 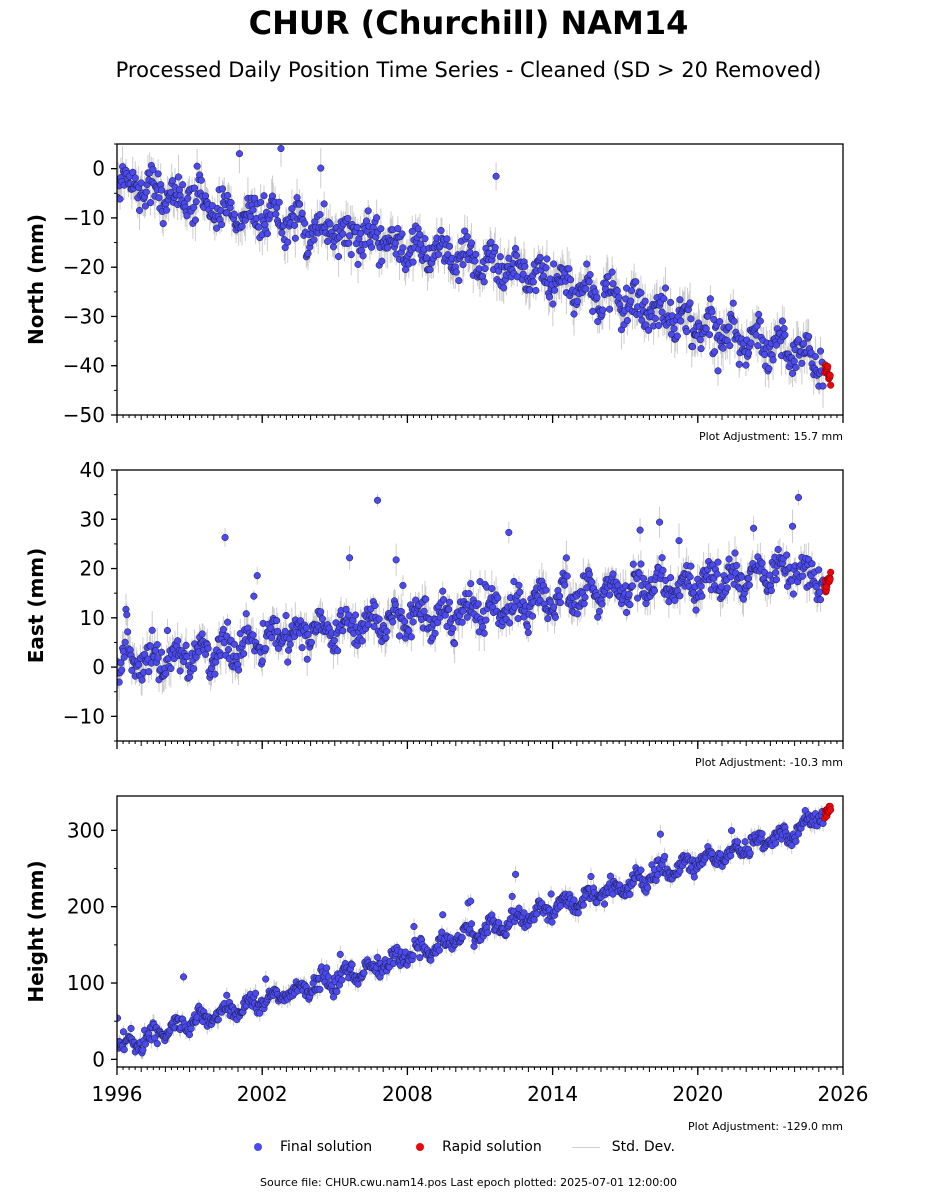 I want to click on rapid-point, so click(x=830, y=579).